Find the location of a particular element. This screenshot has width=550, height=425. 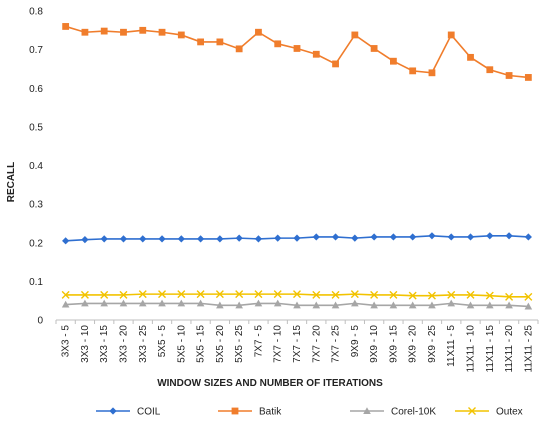

x-tick-label: 11X11 - 15 is located at coordinates (490, 349).